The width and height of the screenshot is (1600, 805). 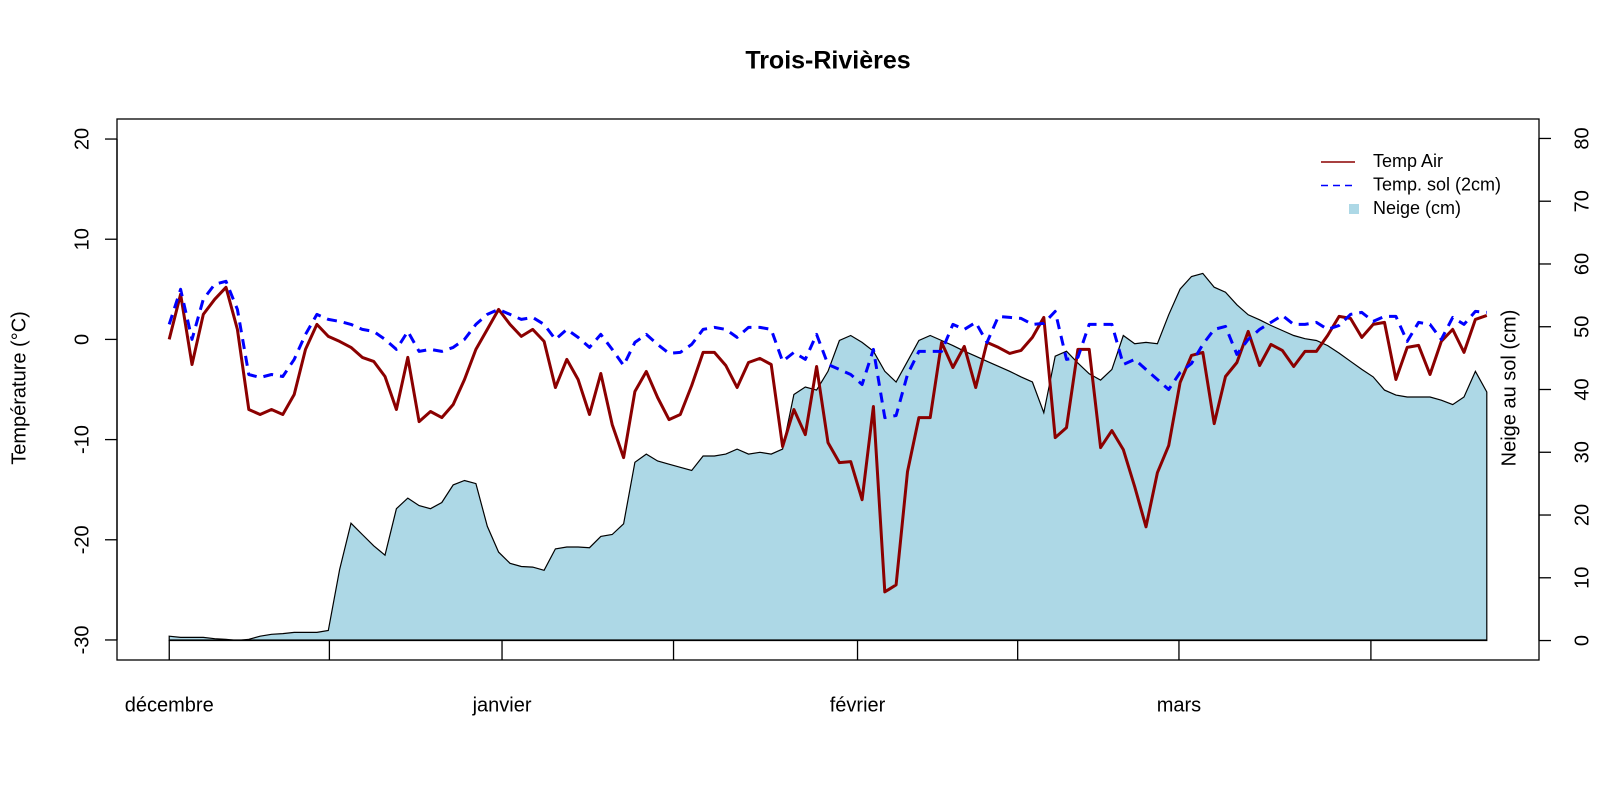 I want to click on x-tick-label: février, so click(x=858, y=705).